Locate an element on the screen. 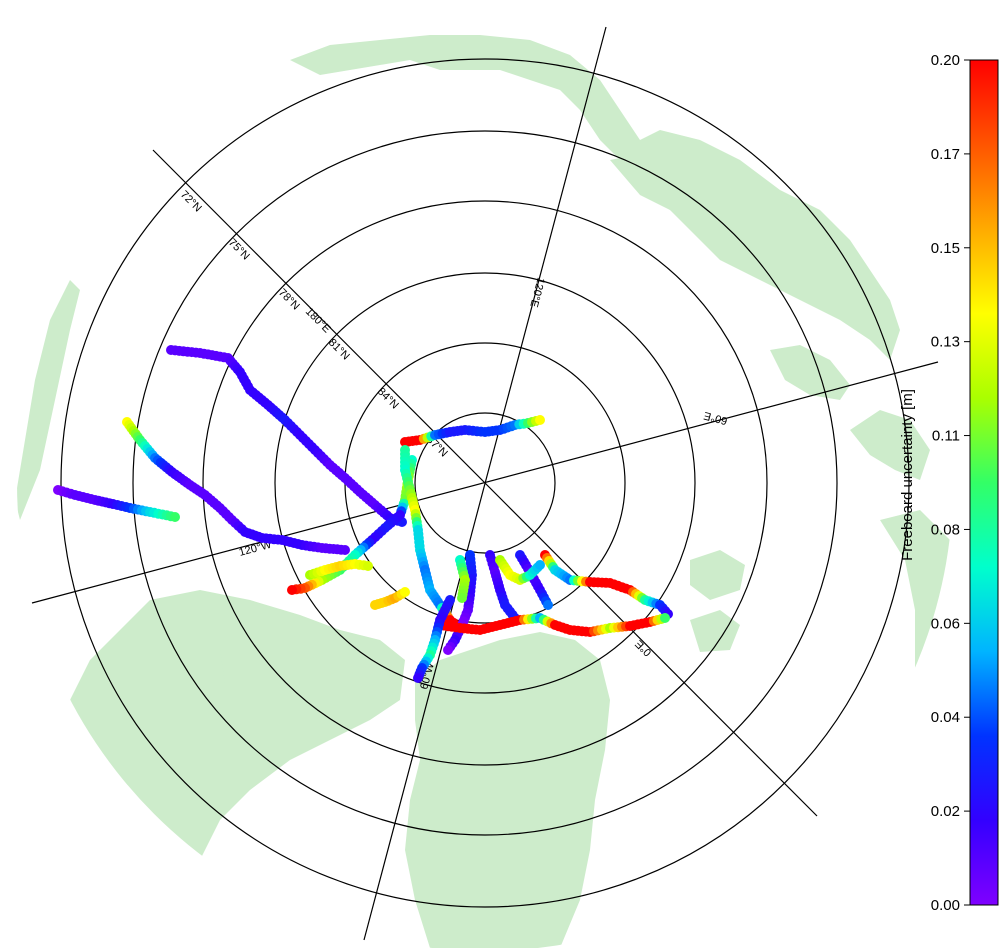  lat-label-78: 78°N is located at coordinates (289, 300).